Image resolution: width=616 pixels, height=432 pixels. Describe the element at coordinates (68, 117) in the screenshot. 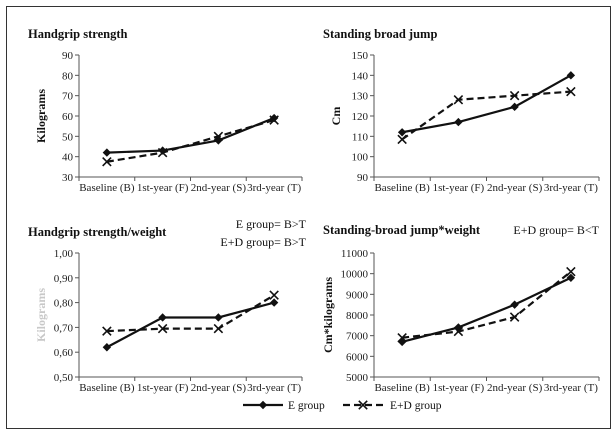

I see `y-tick-label: 60` at that location.